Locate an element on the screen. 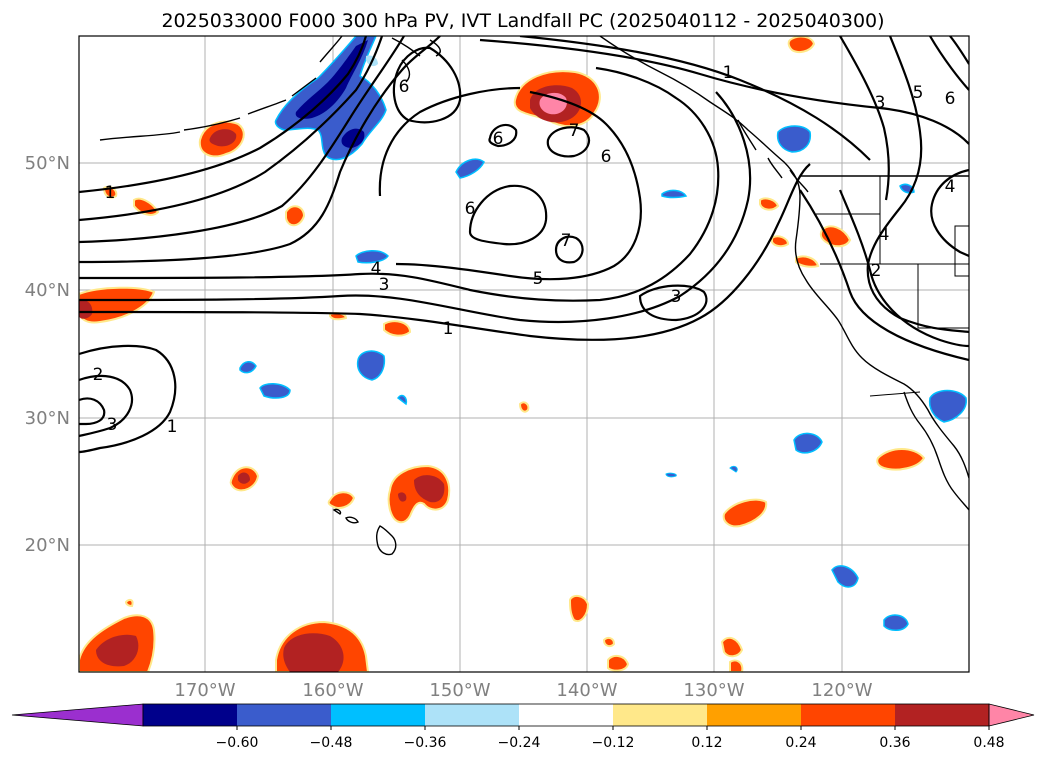 This screenshot has height=765, width=1047. contour-2-southwest is located at coordinates (106, 406).